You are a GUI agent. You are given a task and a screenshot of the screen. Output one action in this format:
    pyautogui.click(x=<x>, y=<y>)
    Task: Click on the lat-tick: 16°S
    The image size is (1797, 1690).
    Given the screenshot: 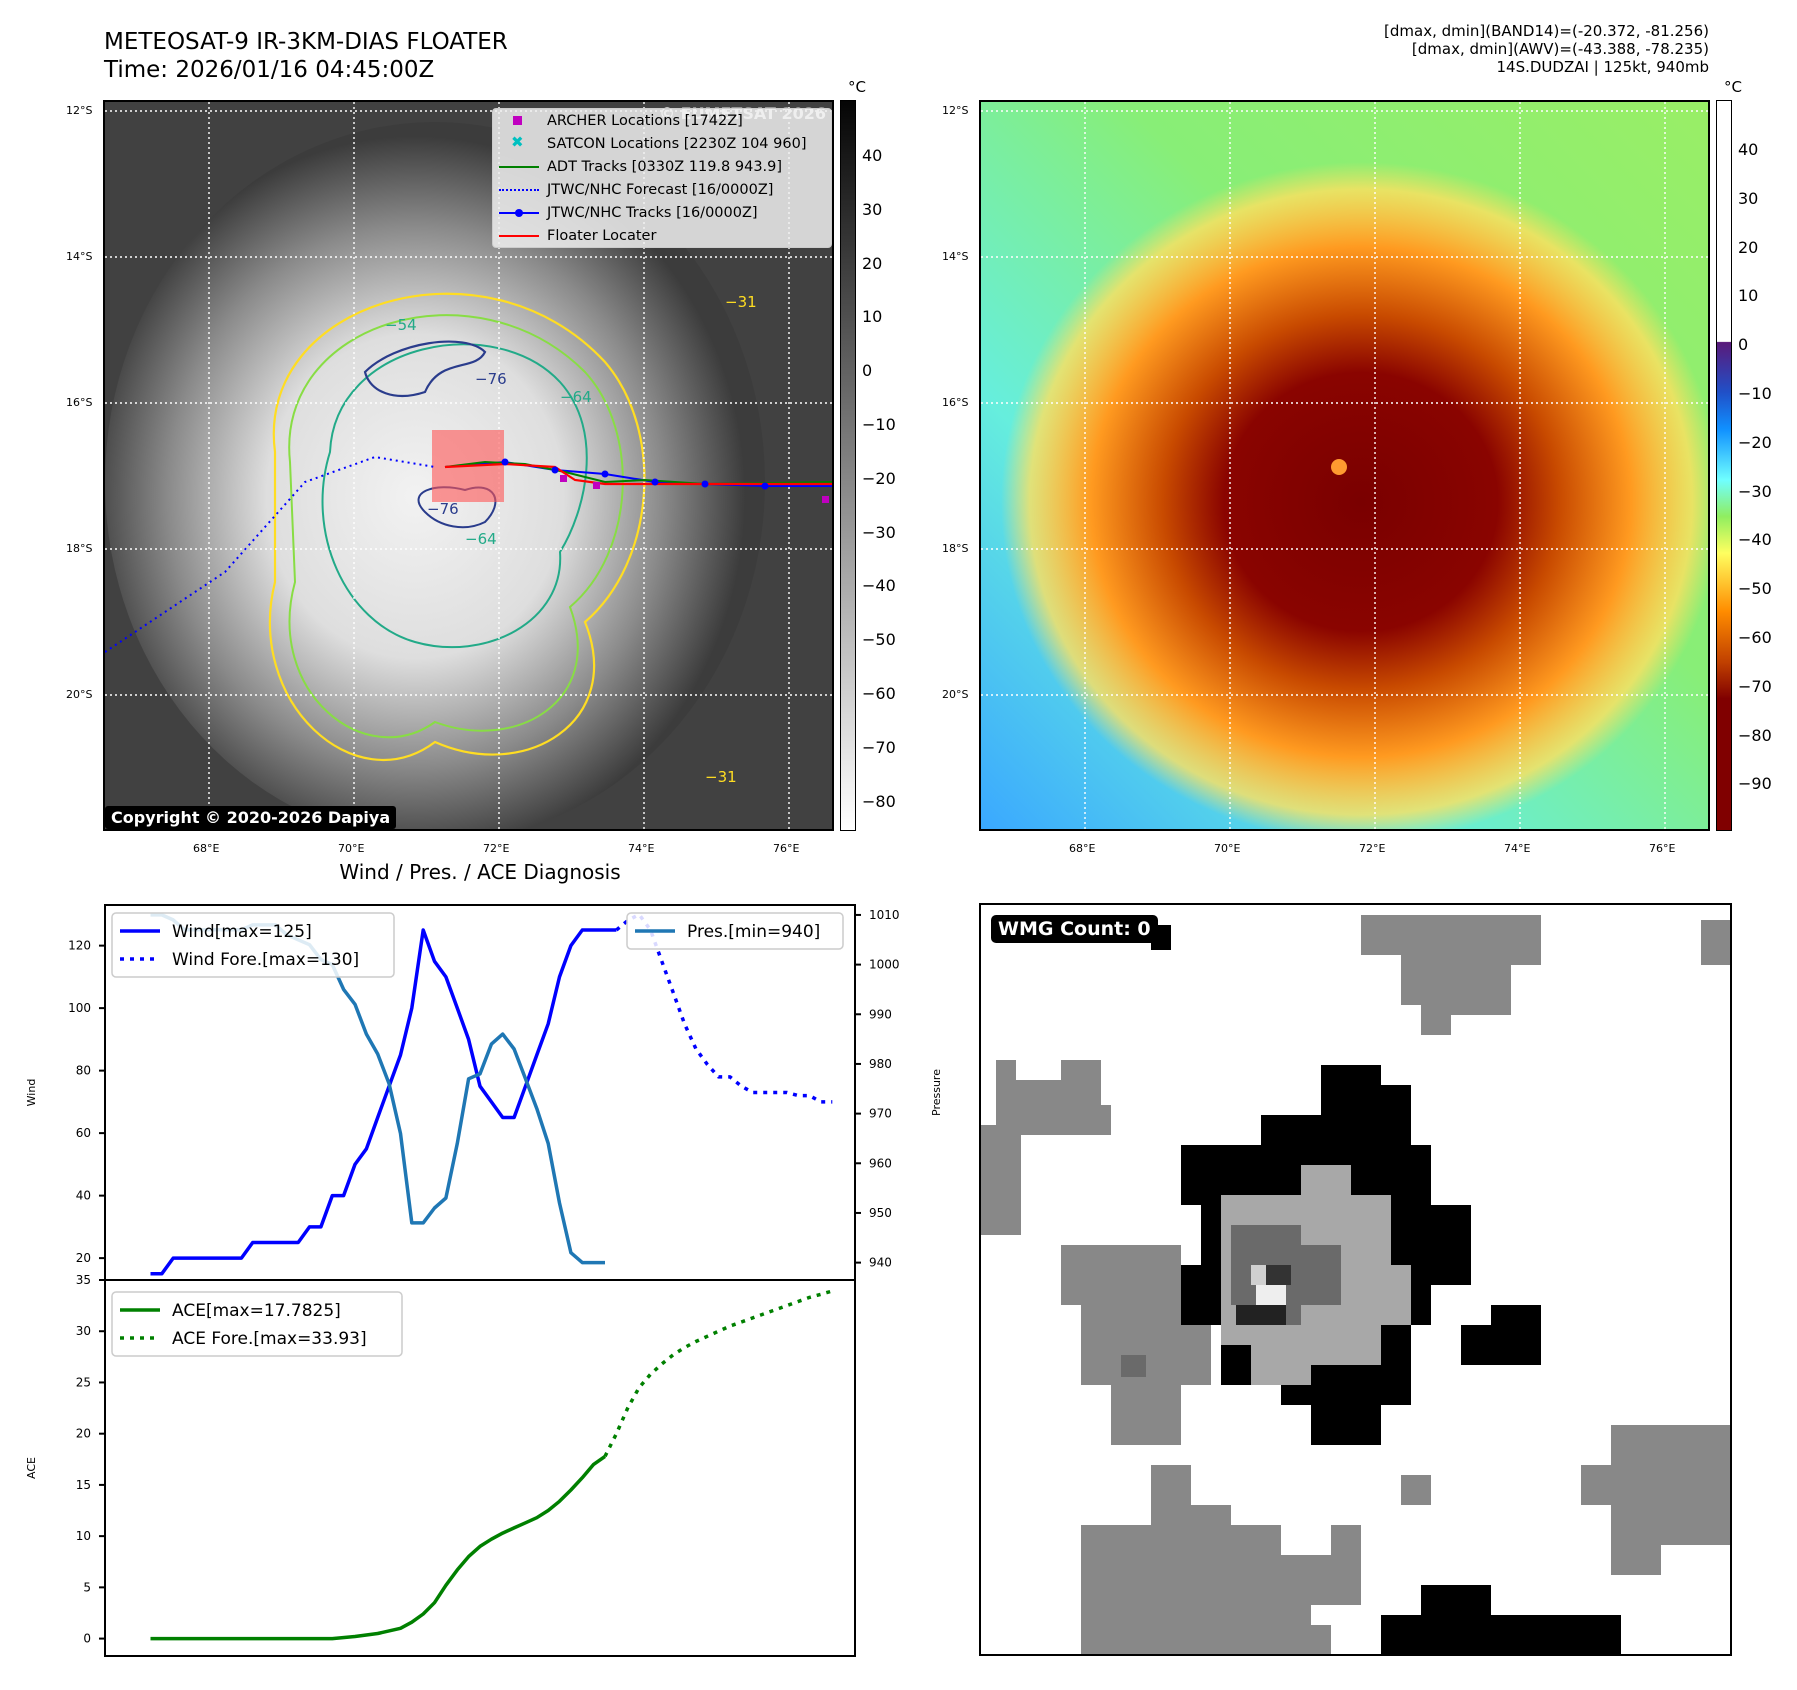 What is the action you would take?
    pyautogui.click(x=955, y=402)
    